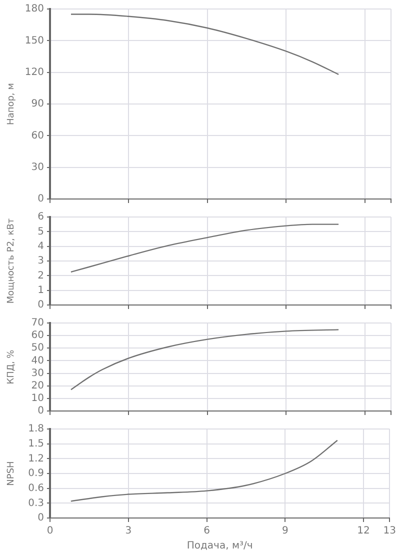 This screenshot has width=399, height=558. Describe the element at coordinates (41, 290) in the screenshot. I see `y-tick-label: 1` at that location.